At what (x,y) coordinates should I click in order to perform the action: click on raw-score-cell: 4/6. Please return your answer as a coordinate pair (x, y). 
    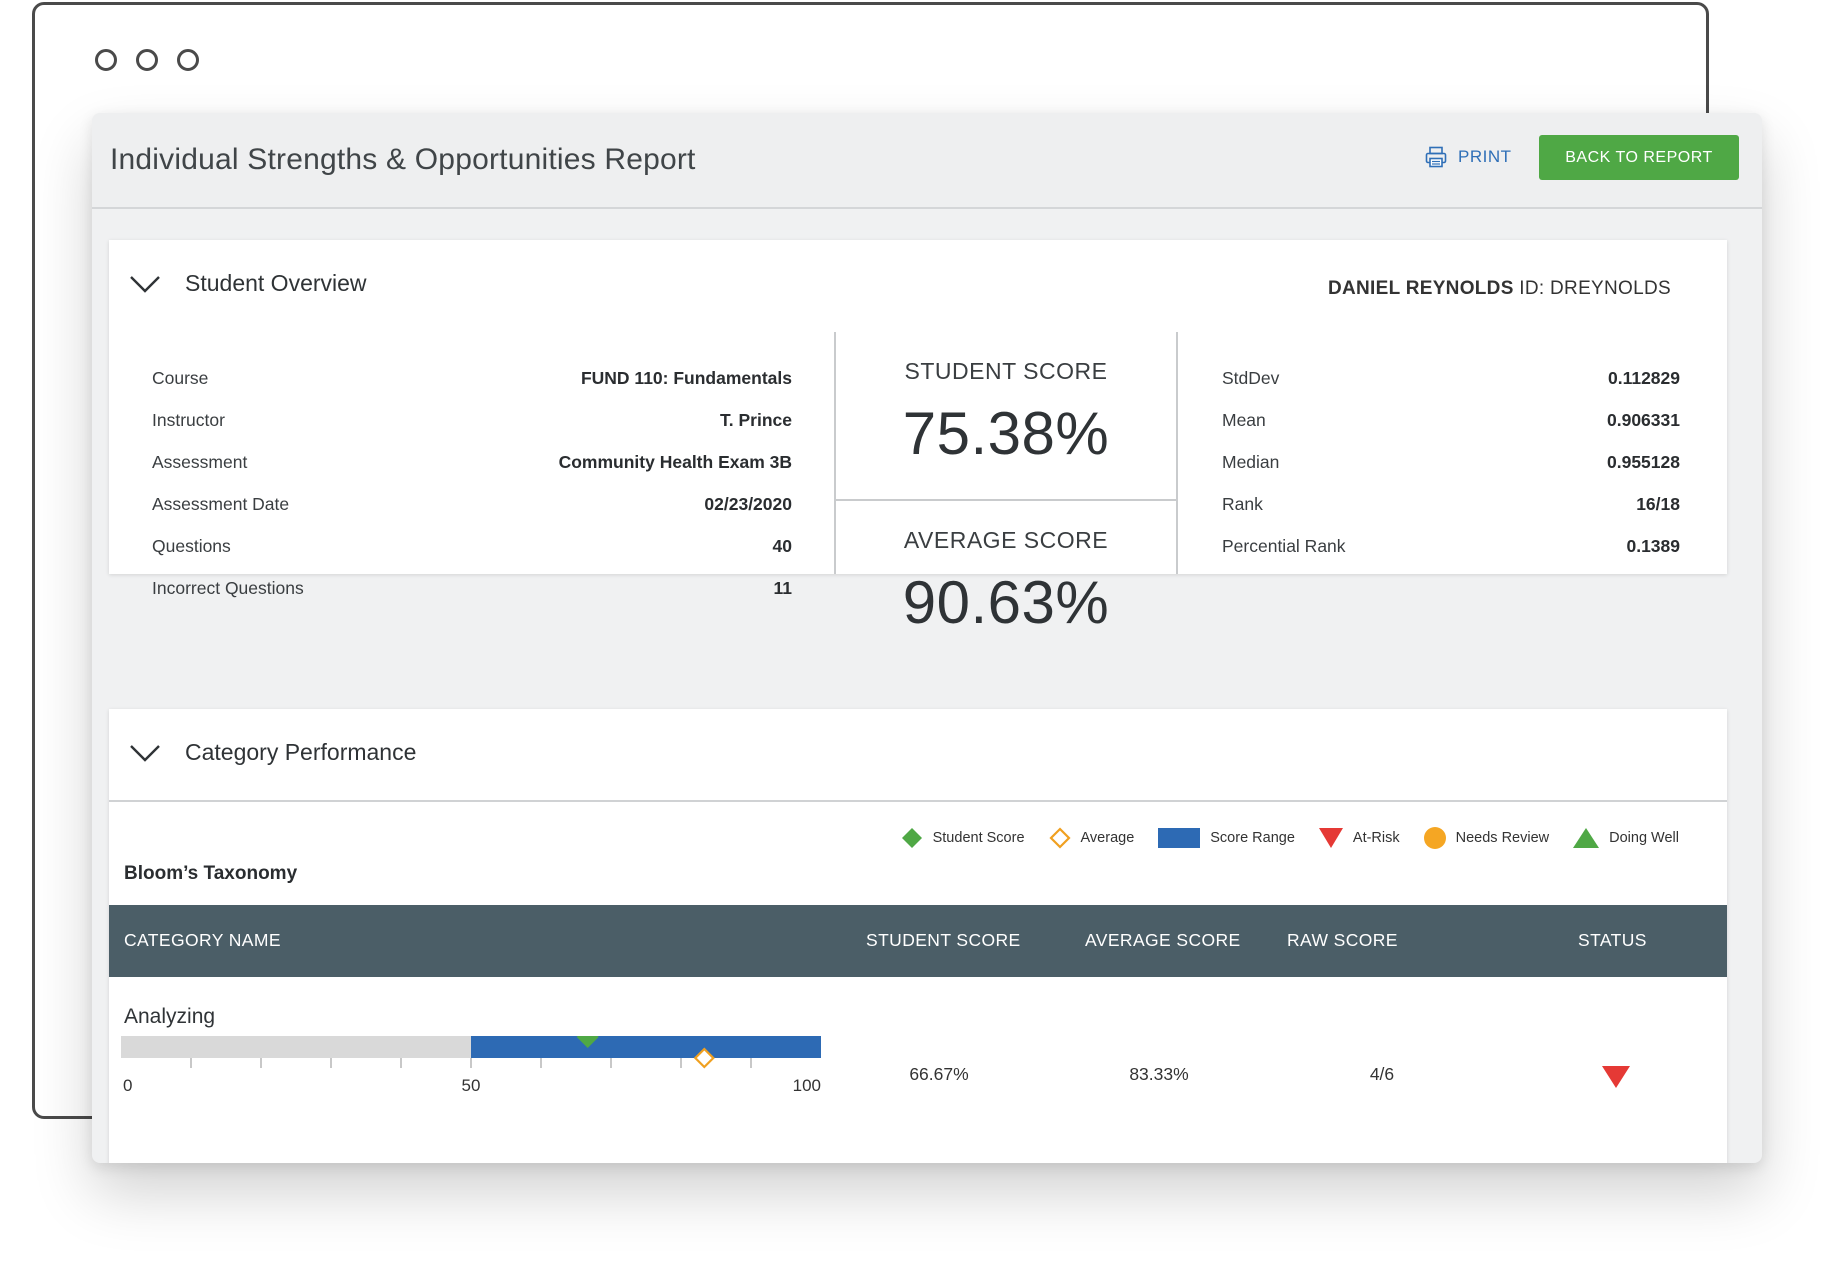
    Looking at the image, I should click on (1382, 1074).